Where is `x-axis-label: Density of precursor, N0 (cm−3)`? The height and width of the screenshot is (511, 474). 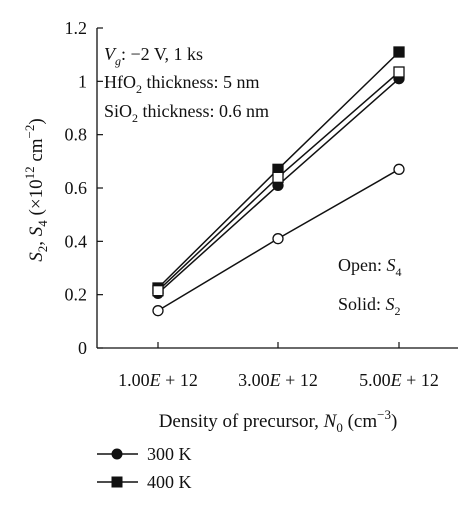 x-axis-label: Density of precursor, N0 (cm−3) is located at coordinates (278, 421).